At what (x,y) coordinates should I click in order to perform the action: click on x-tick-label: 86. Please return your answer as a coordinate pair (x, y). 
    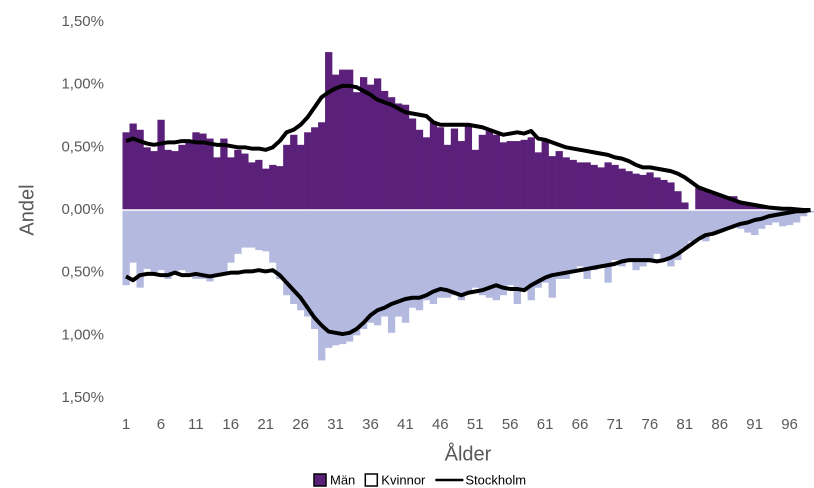
    Looking at the image, I should click on (719, 424).